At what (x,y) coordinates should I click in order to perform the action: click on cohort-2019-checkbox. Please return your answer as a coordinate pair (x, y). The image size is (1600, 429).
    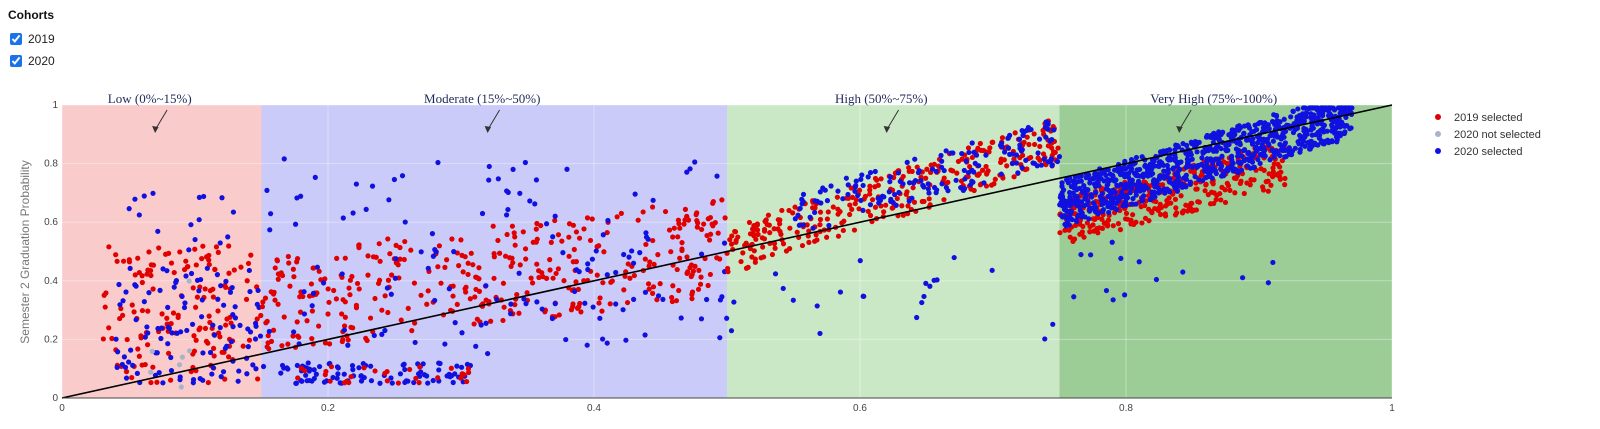
    Looking at the image, I should click on (16, 39).